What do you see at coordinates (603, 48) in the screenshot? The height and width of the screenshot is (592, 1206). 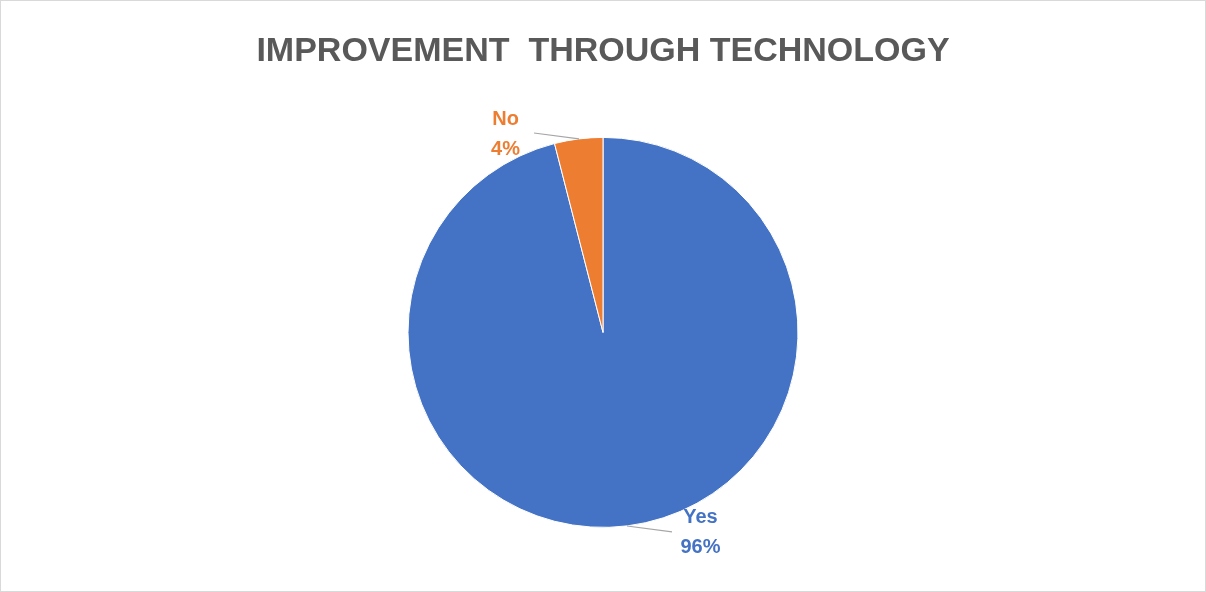 I see `chart-title: IMPROVEMENT THROUGH TECHNOLOGY` at bounding box center [603, 48].